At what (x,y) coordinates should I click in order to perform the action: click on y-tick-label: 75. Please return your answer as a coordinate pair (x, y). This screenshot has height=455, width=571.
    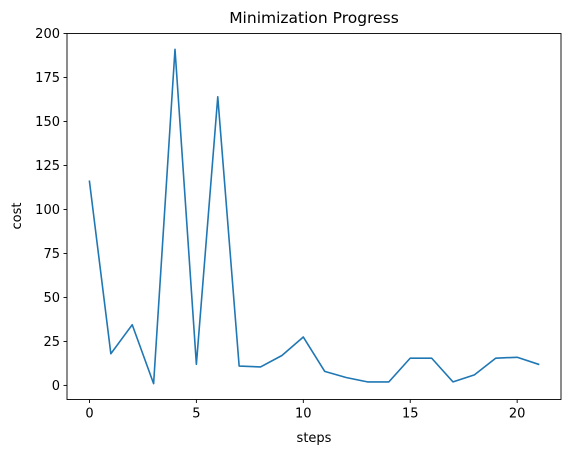
    Looking at the image, I should click on (51, 254).